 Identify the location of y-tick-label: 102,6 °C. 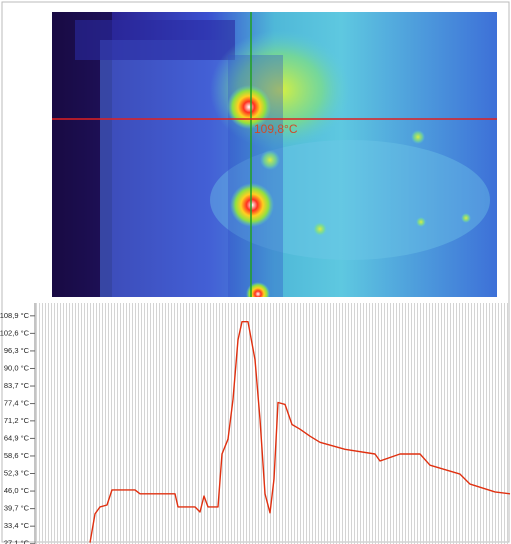
(15, 332).